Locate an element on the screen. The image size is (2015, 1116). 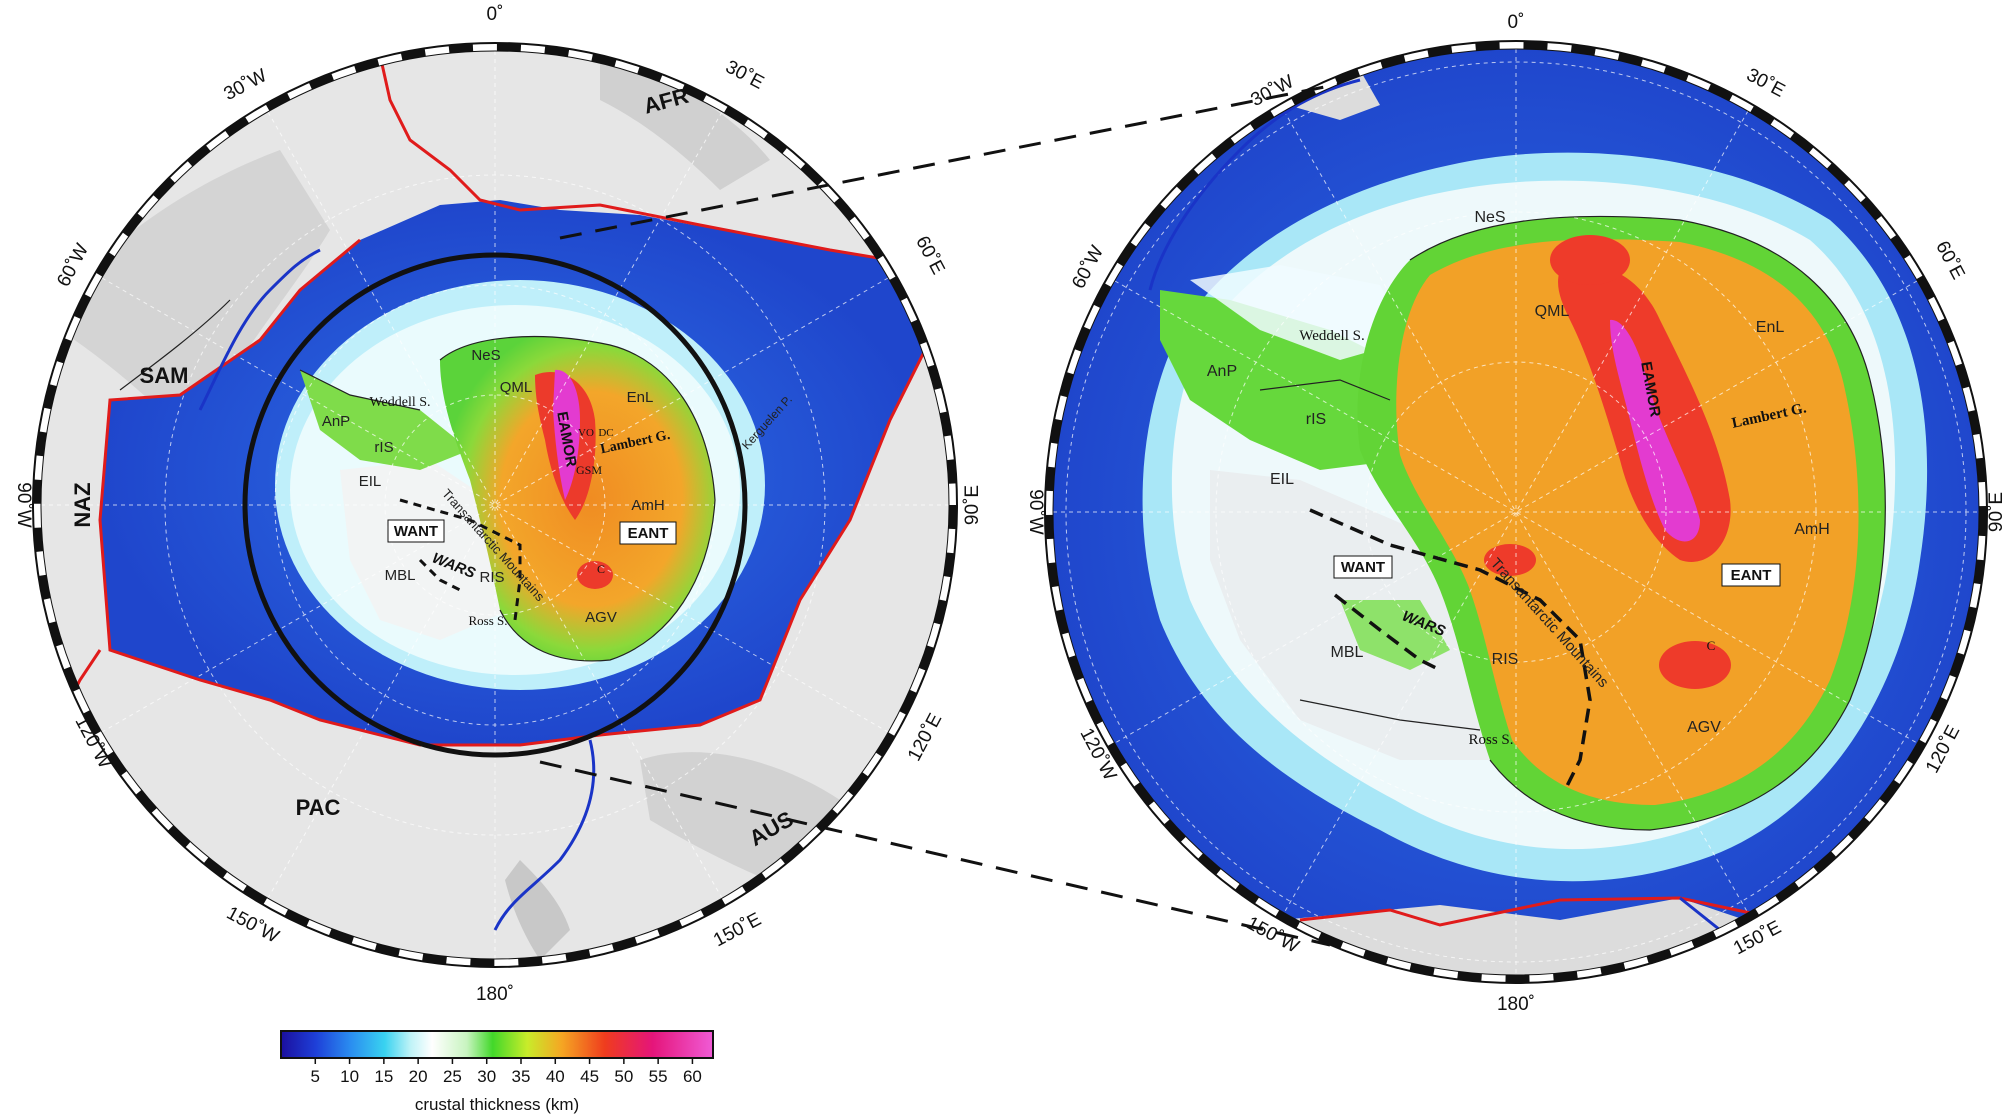
colorbar-tick-label: 30 is located at coordinates (486, 1076).